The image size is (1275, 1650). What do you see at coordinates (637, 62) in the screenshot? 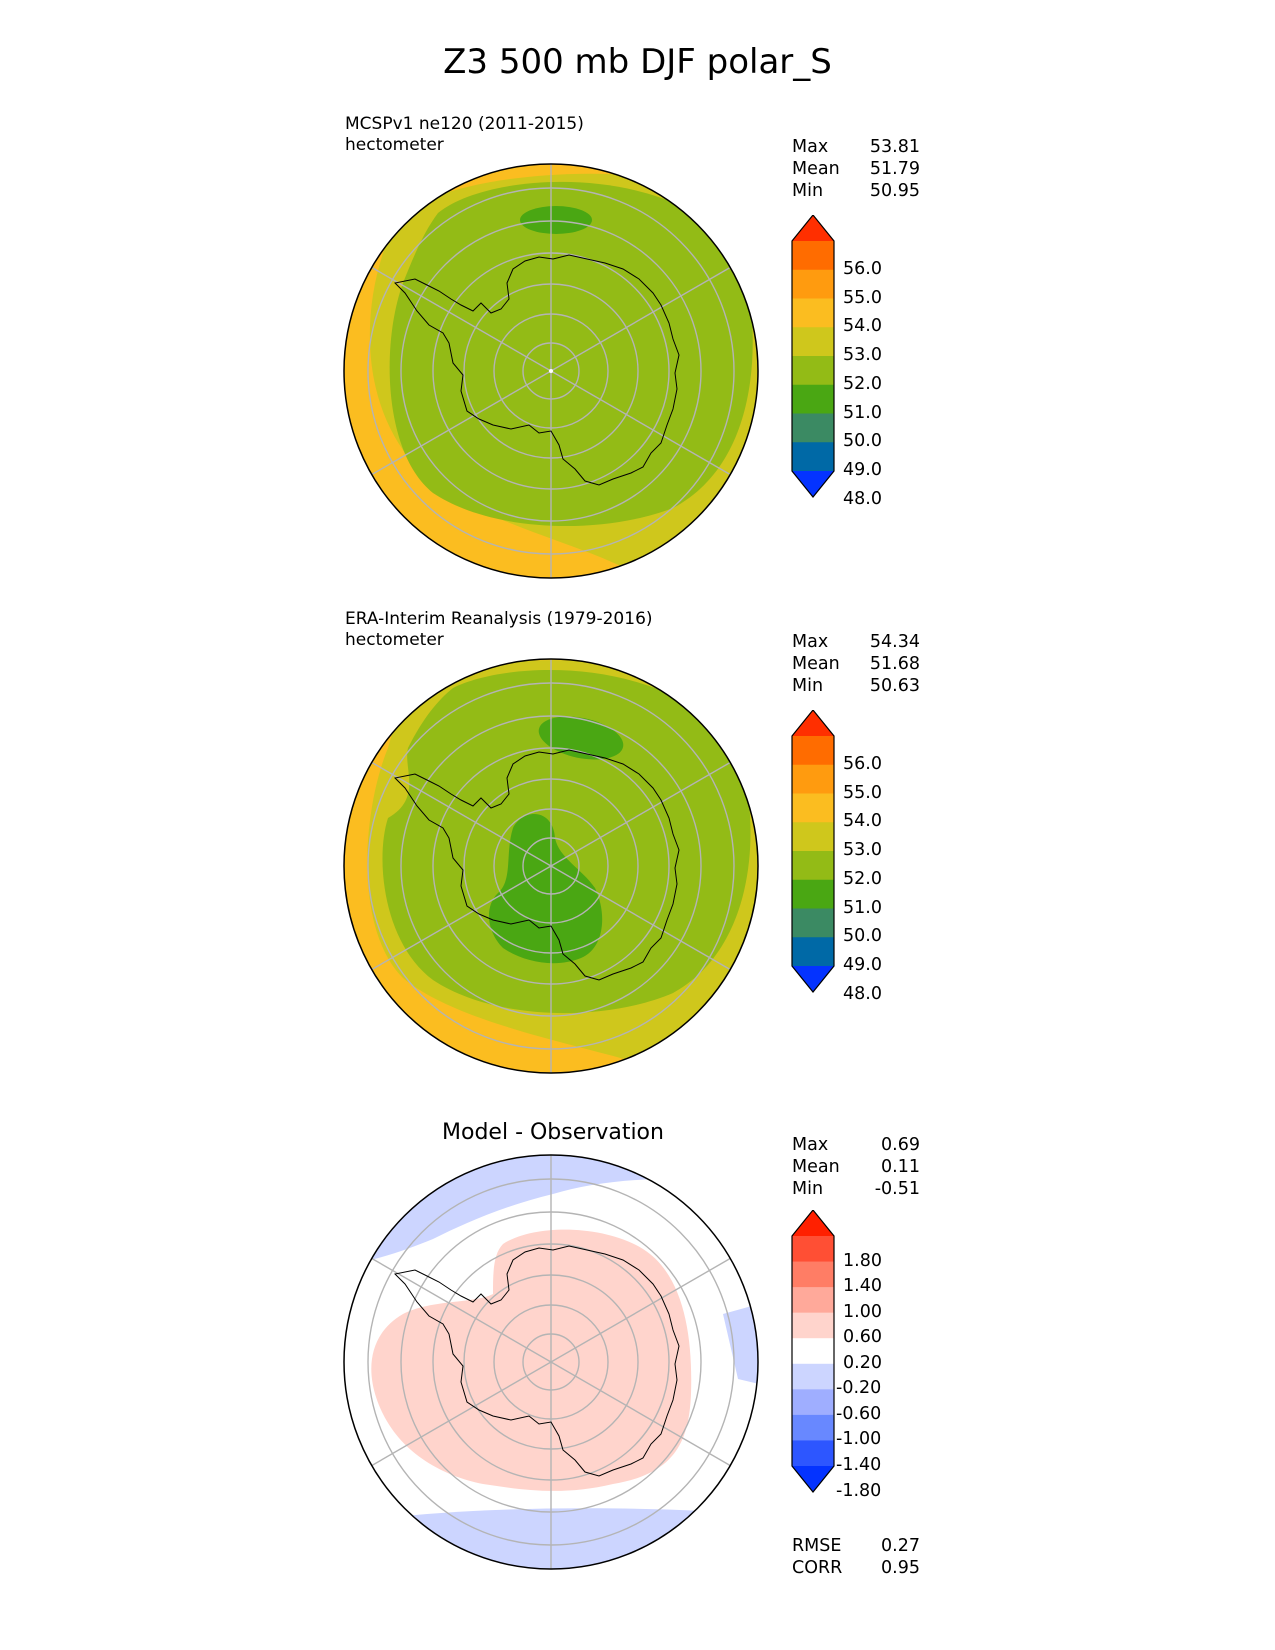
I see `figure-title: Z3 500 mb DJF polar_S` at bounding box center [637, 62].